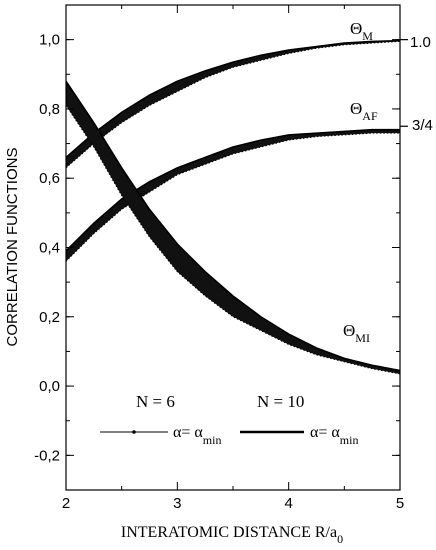  I want to click on x-tick-label: 3, so click(177, 503).